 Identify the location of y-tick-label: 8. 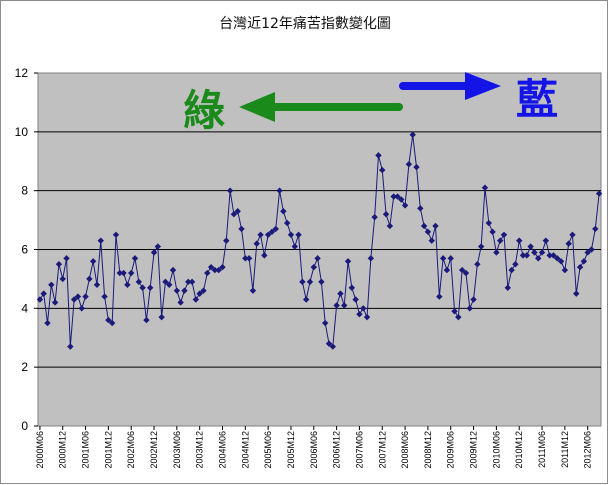
(24, 191).